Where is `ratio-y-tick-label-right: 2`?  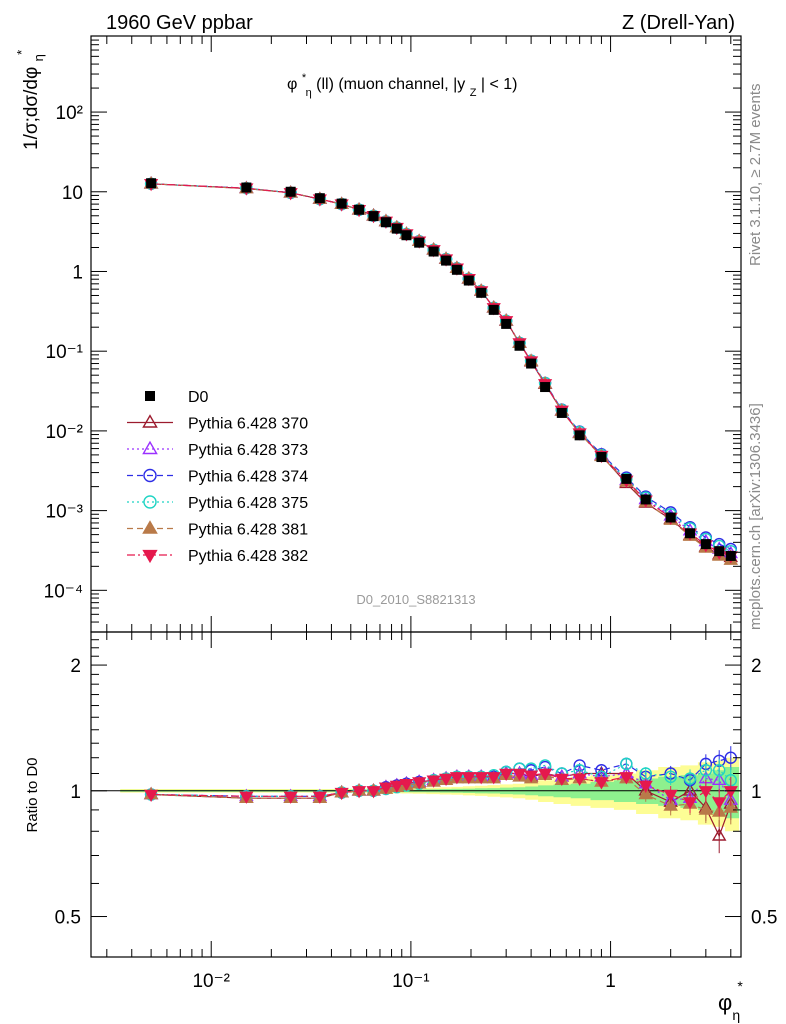
ratio-y-tick-label-right: 2 is located at coordinates (756, 666).